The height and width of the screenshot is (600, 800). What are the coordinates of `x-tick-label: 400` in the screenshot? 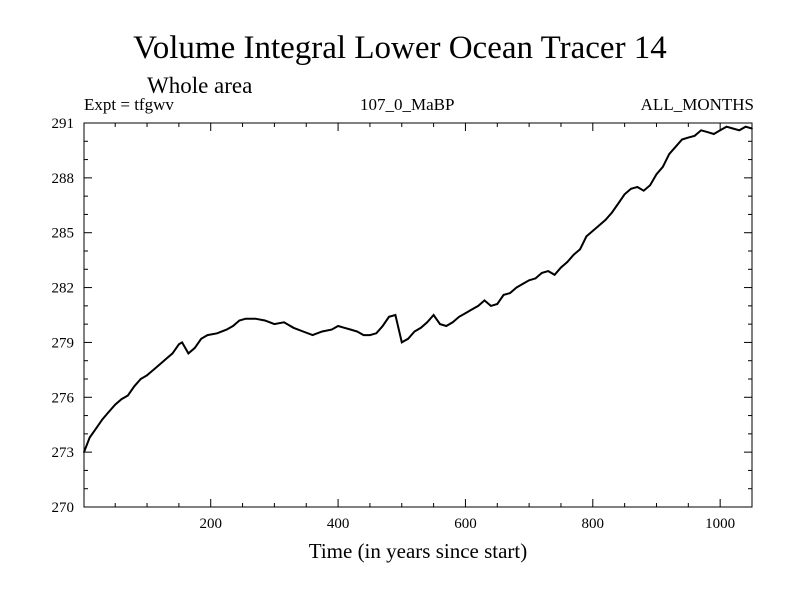 It's located at (338, 524).